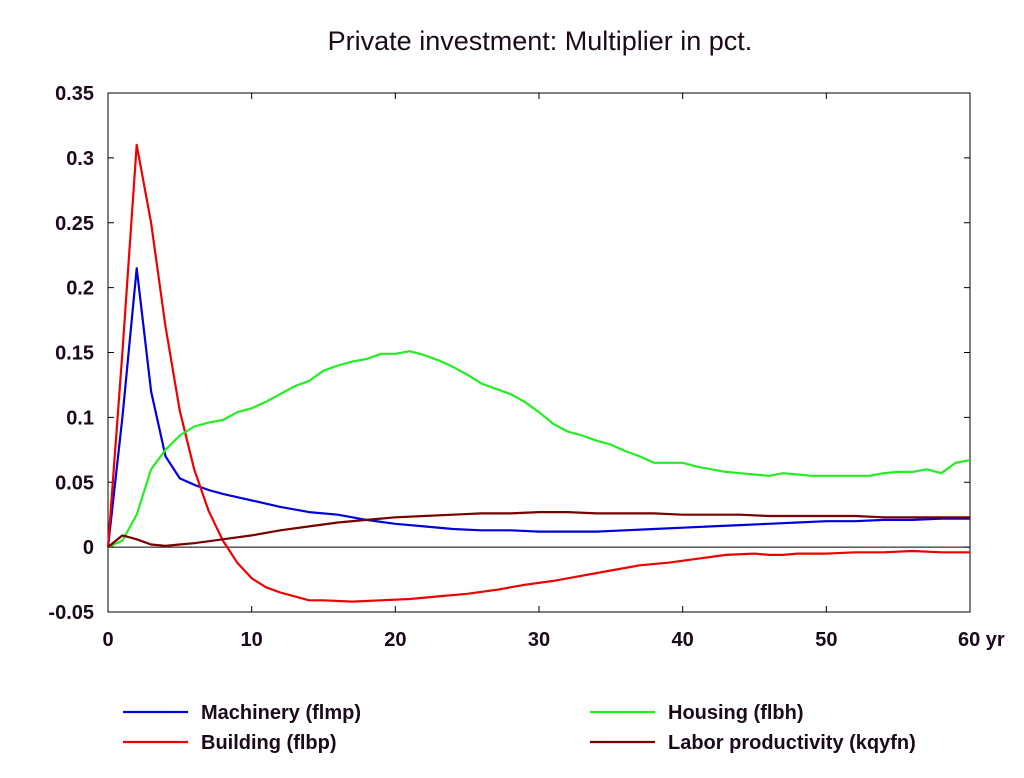 Image resolution: width=1024 pixels, height=778 pixels. Describe the element at coordinates (826, 640) in the screenshot. I see `x-tick-label: 50` at that location.